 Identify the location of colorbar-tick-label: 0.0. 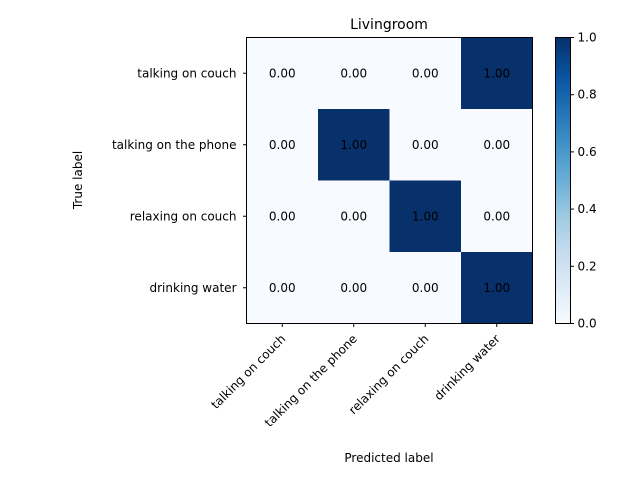
(587, 324).